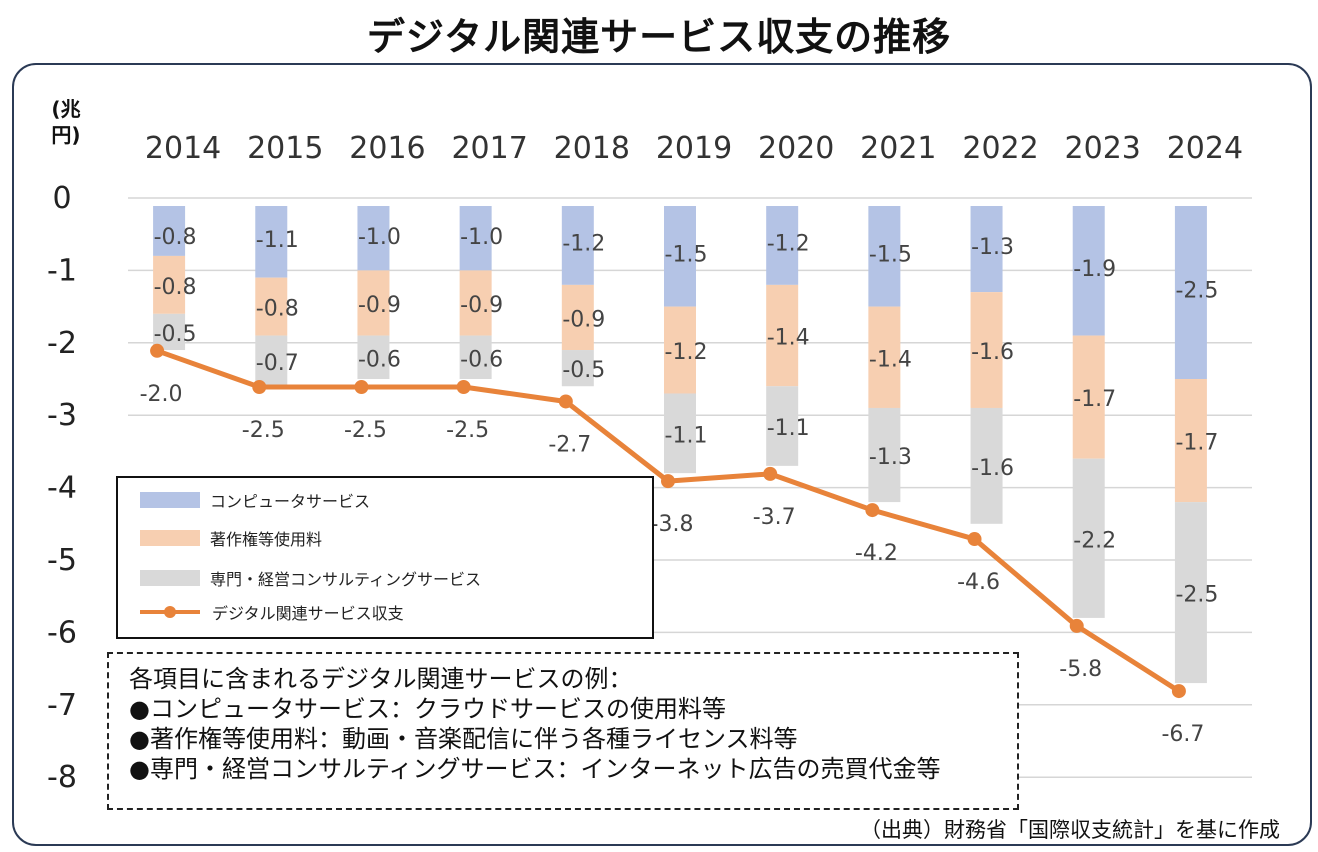 The width and height of the screenshot is (1318, 852). What do you see at coordinates (463, 739) in the screenshot?
I see `examples-item: ●著作権等使用料：動画・音楽配信に伴う各種ライセンス料等` at bounding box center [463, 739].